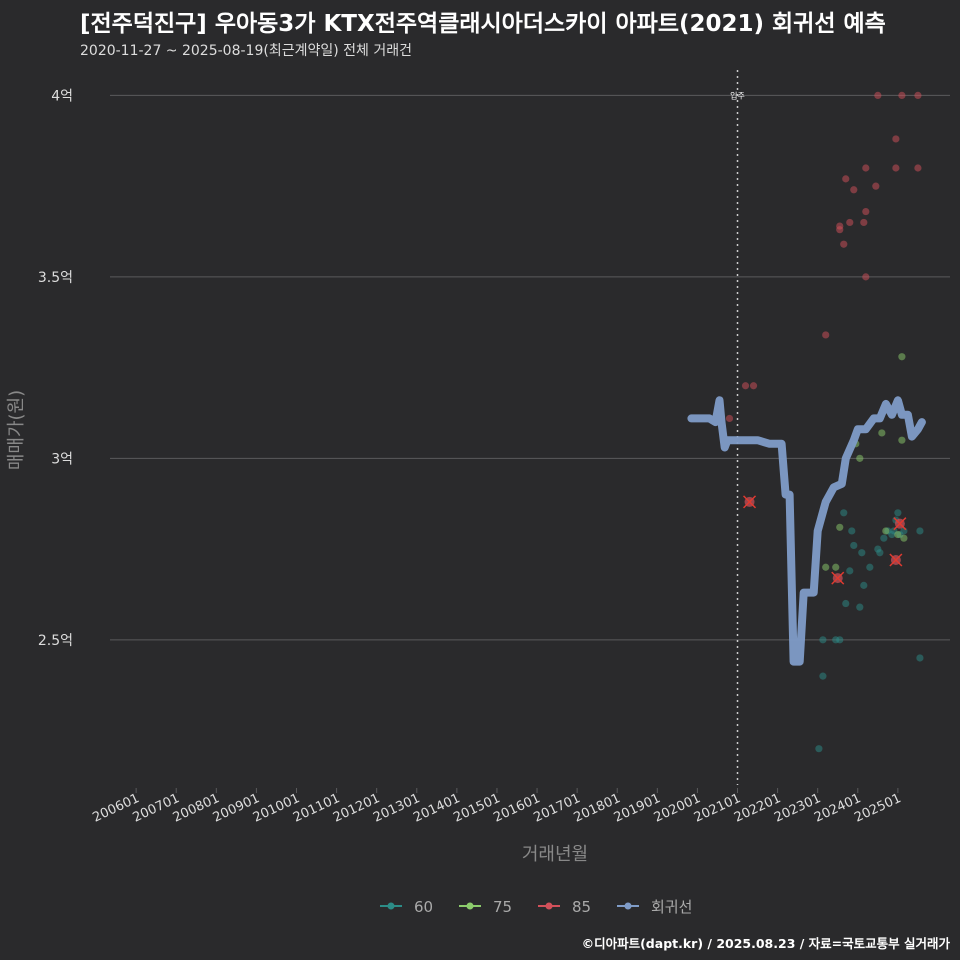 The width and height of the screenshot is (960, 960). What do you see at coordinates (581, 907) in the screenshot?
I see `legend-label: 85` at bounding box center [581, 907].